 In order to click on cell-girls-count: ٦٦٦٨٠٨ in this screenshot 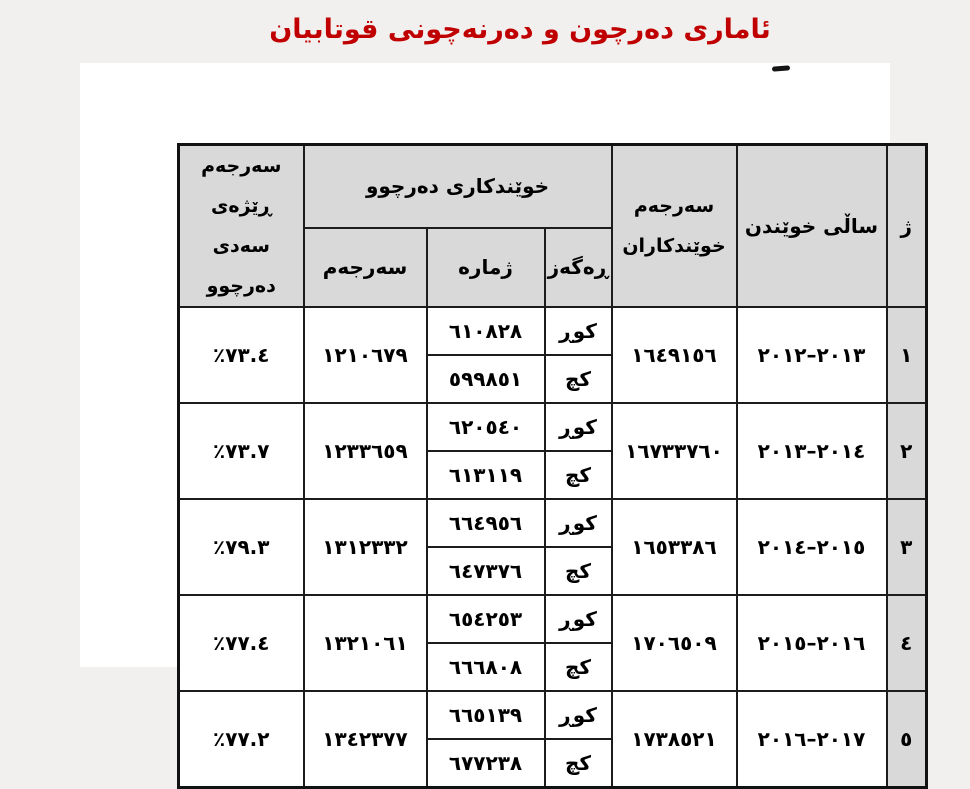, I will do `click(485, 667)`.